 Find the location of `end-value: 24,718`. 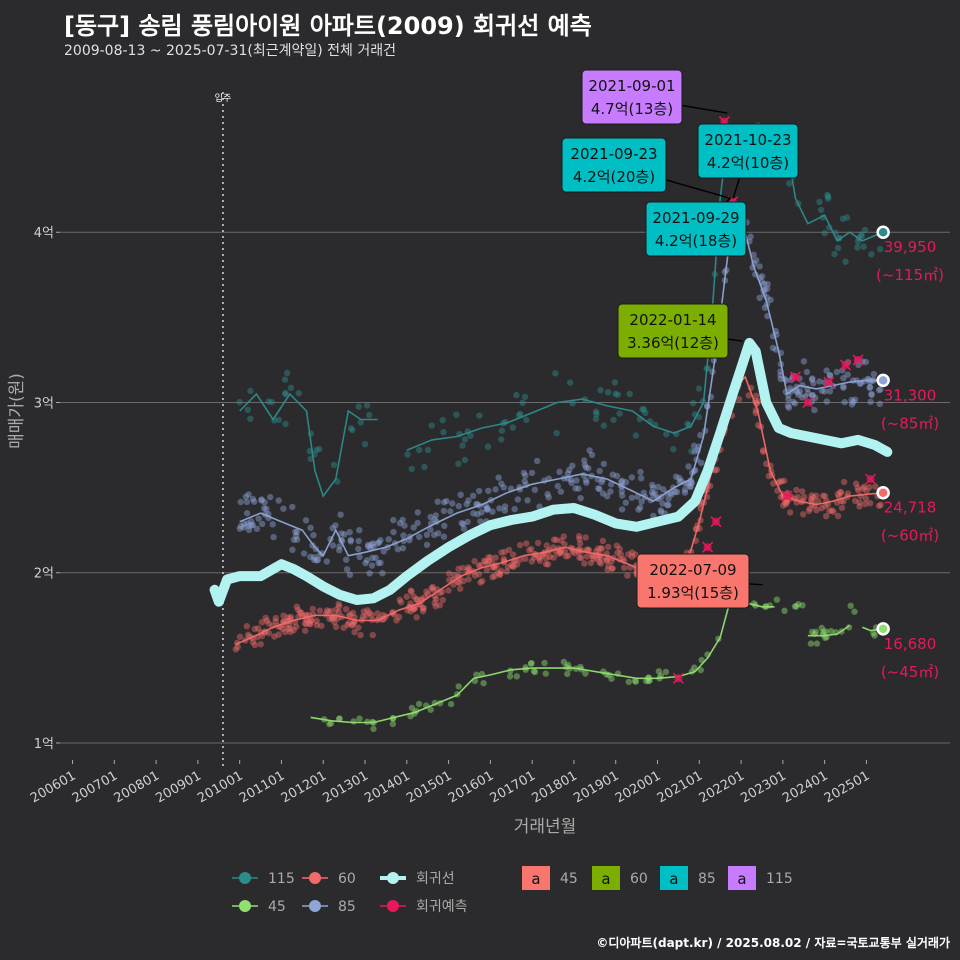

end-value: 24,718 is located at coordinates (910, 508).